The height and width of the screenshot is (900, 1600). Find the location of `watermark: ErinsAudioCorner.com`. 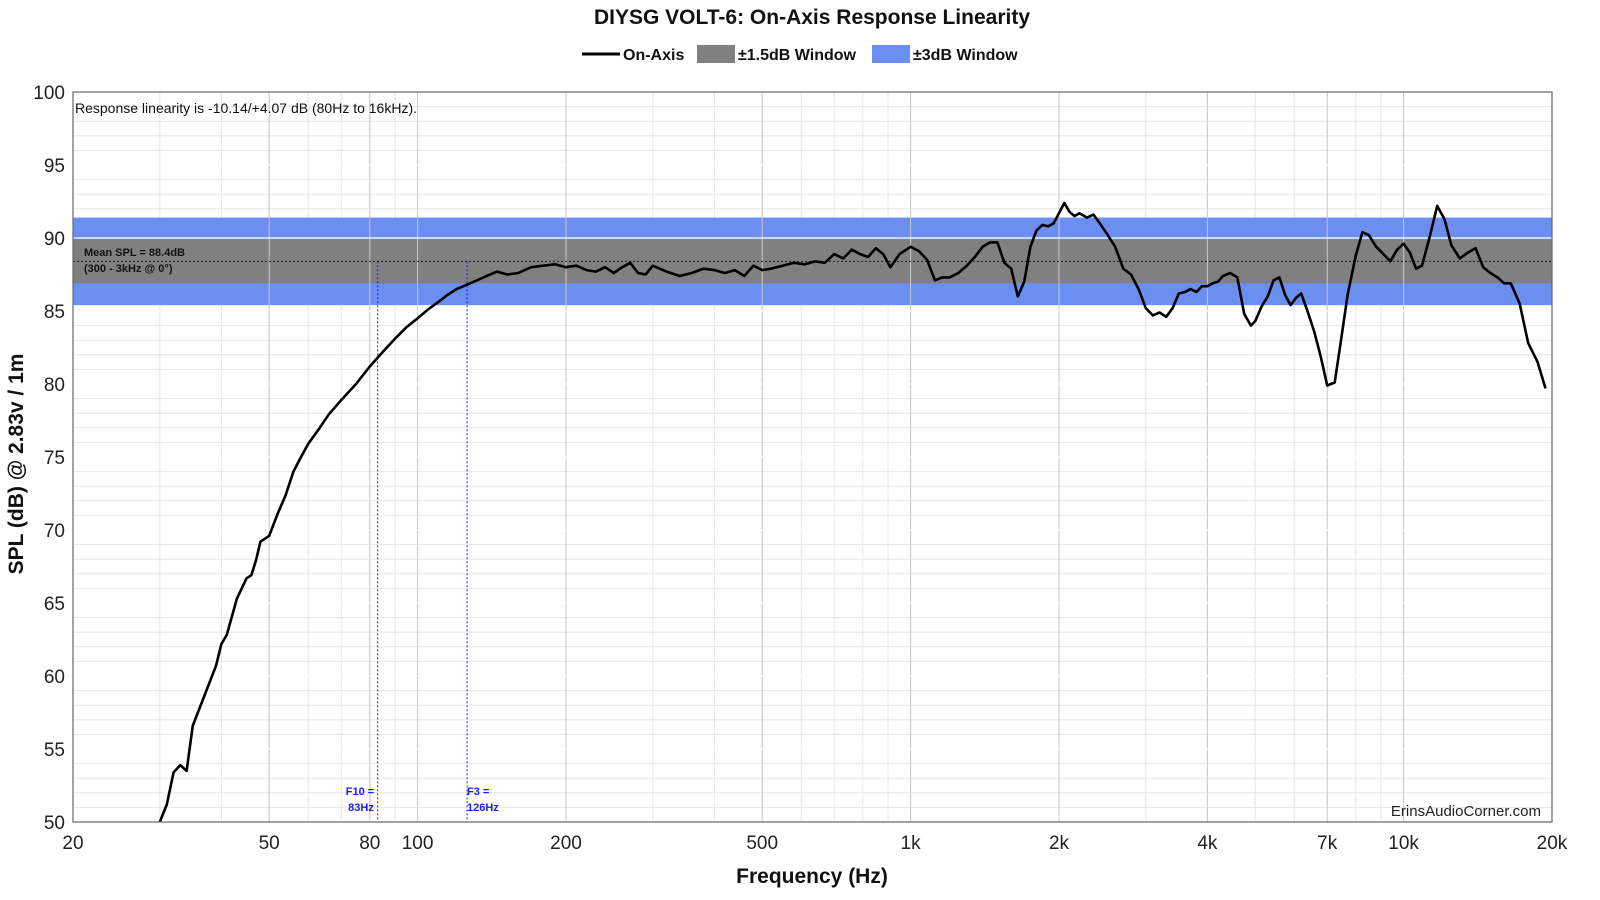

watermark: ErinsAudioCorner.com is located at coordinates (1466, 811).